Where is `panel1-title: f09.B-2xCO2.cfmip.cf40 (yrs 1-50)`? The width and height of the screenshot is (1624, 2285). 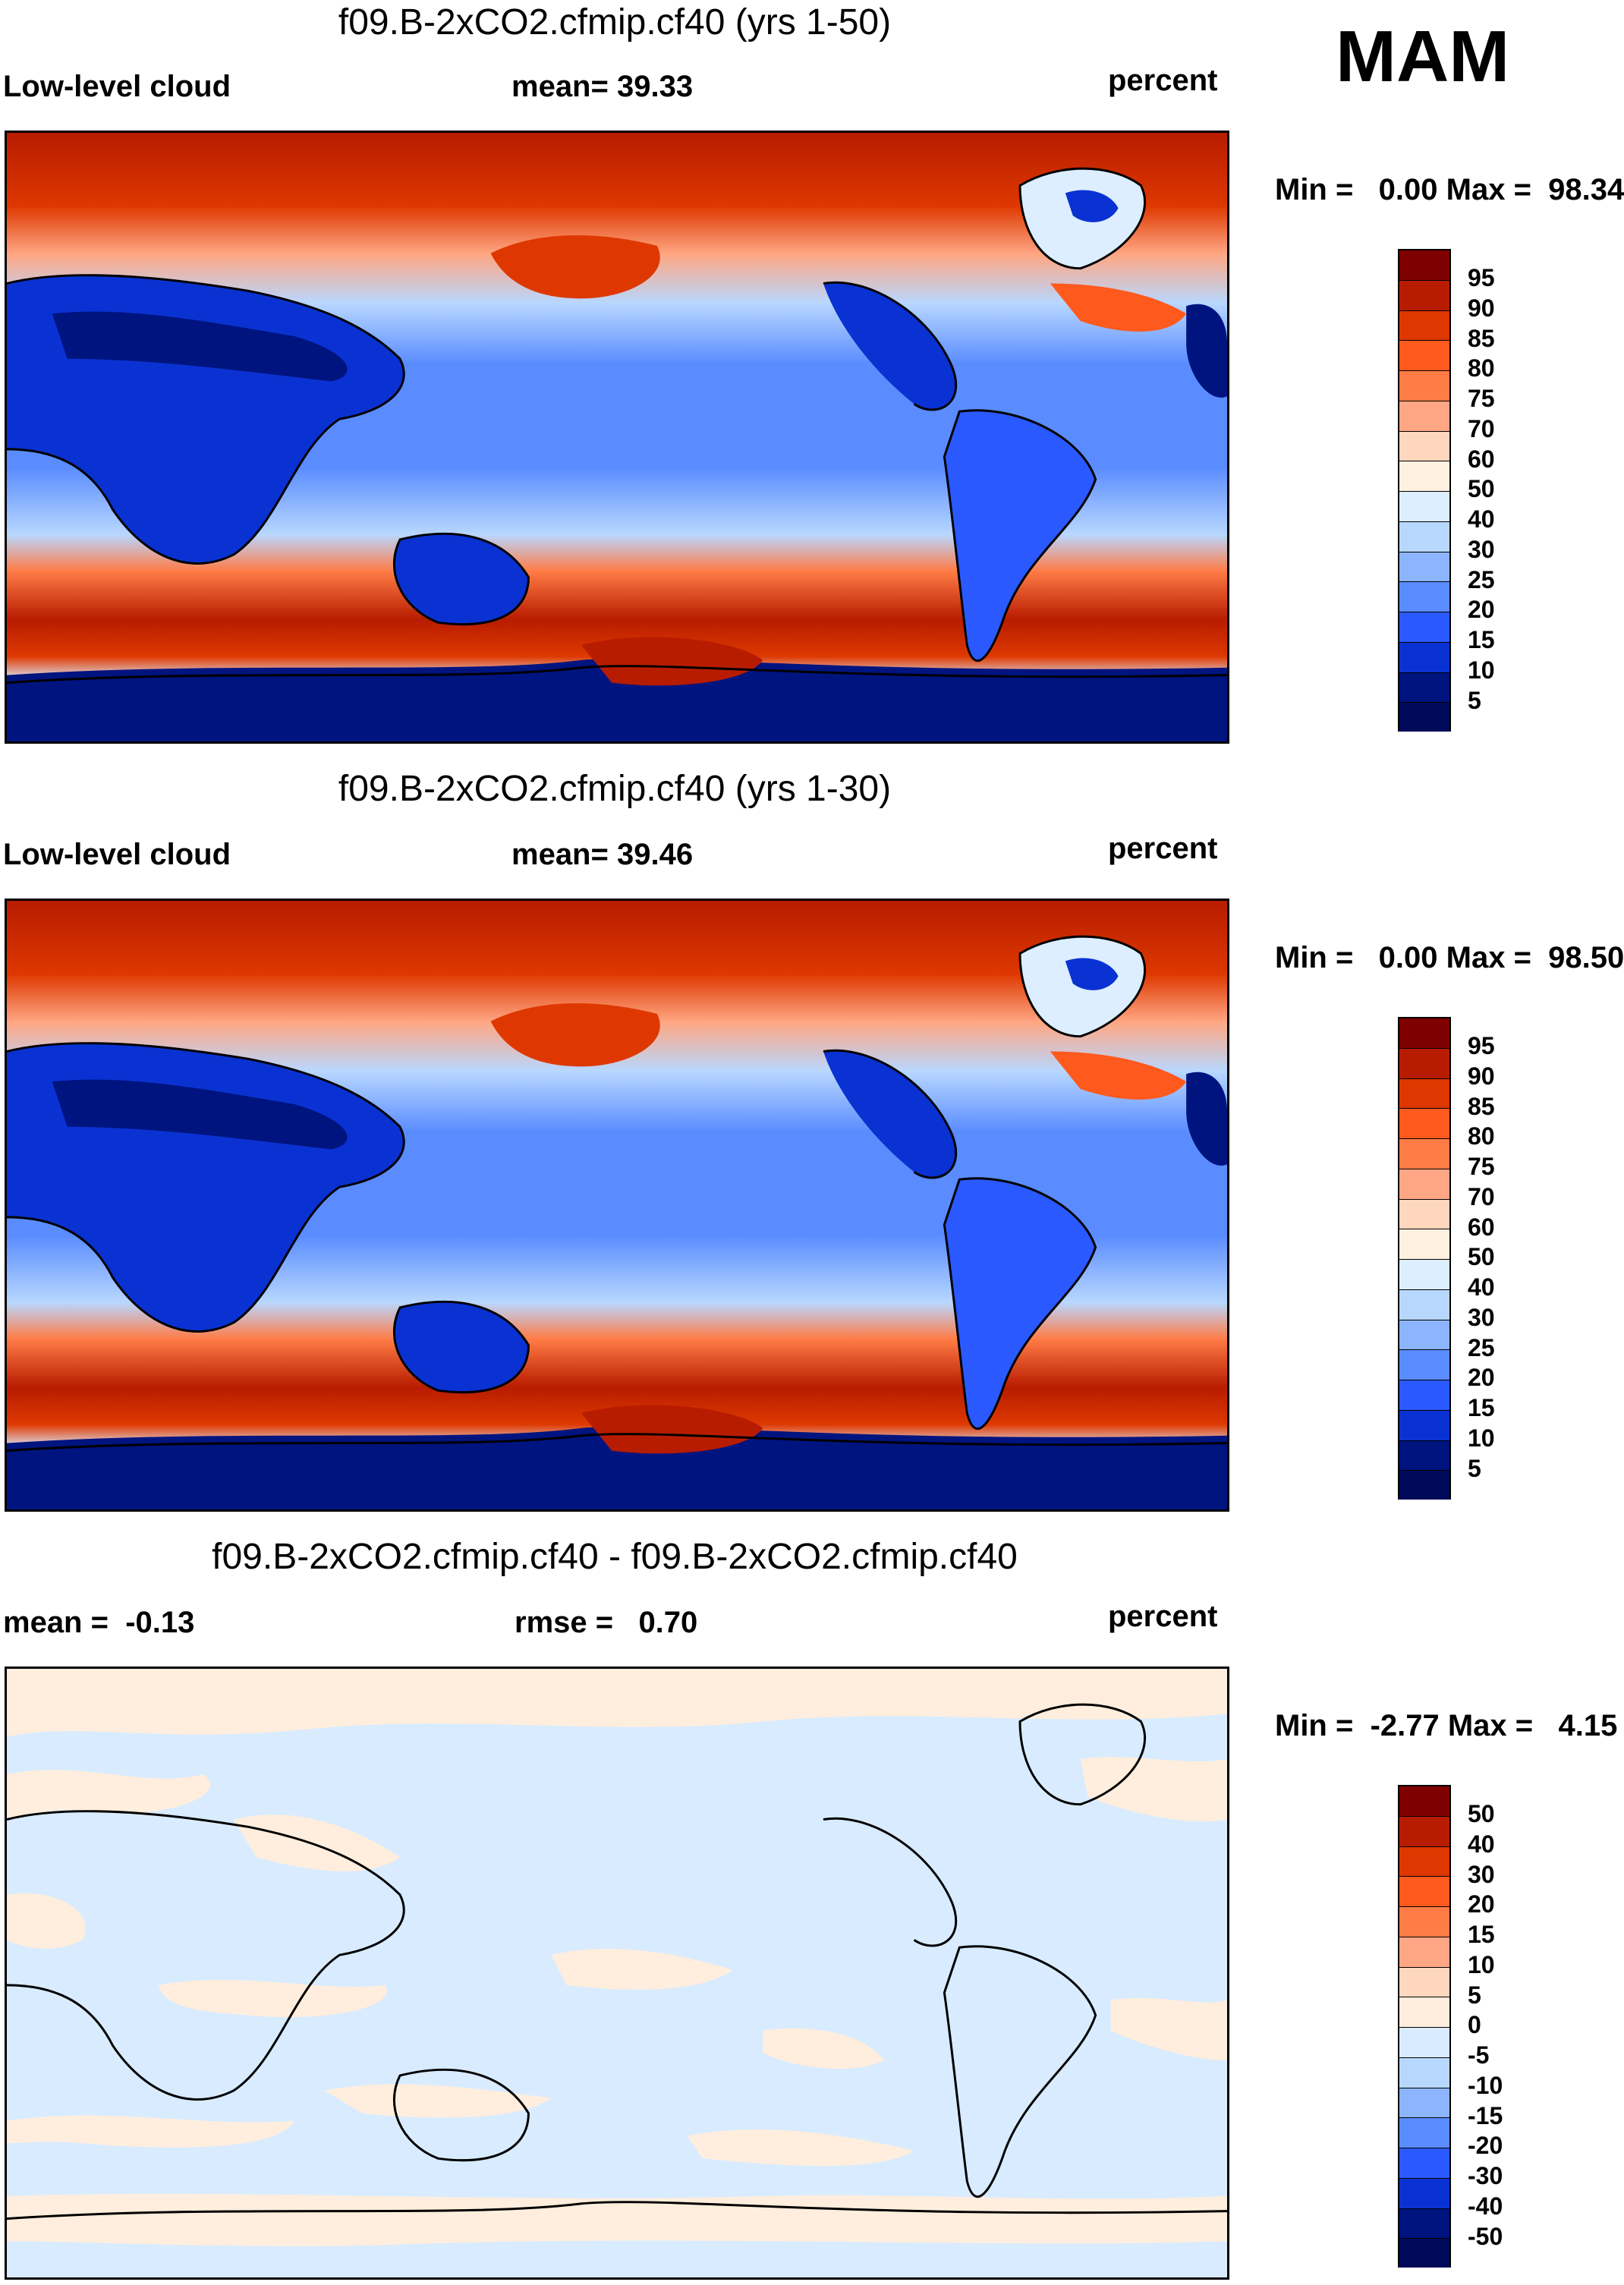 panel1-title: f09.B-2xCO2.cfmip.cf40 (yrs 1-50) is located at coordinates (615, 22).